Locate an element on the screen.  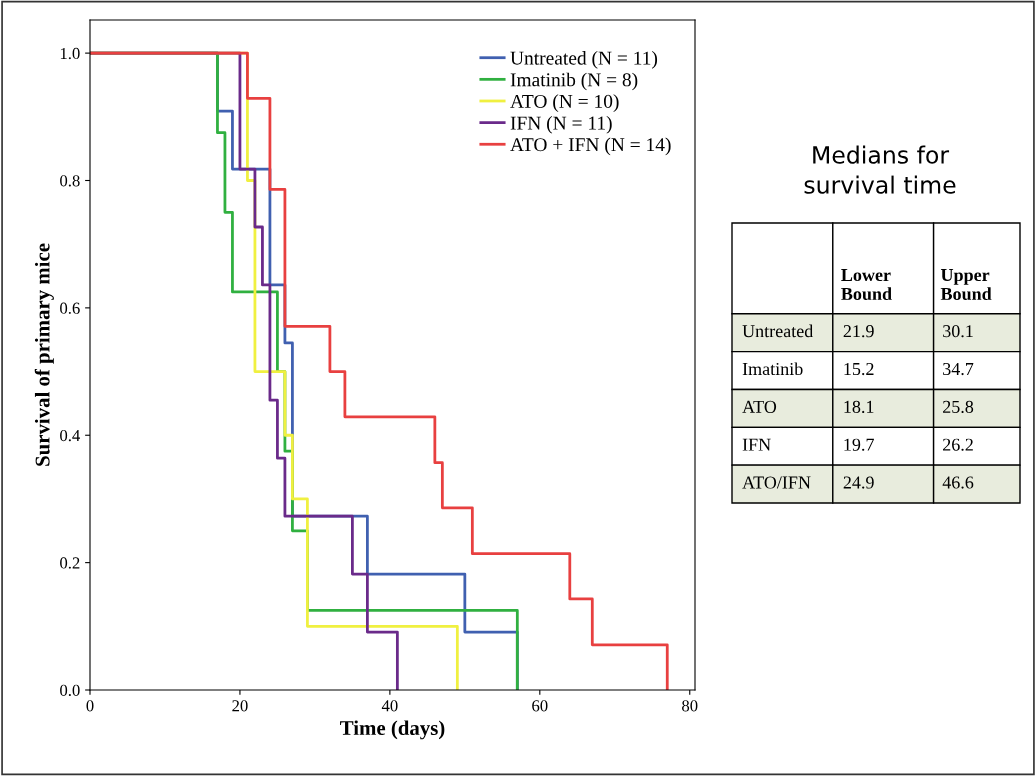
category-label: ATO/IFN is located at coordinates (776, 482).